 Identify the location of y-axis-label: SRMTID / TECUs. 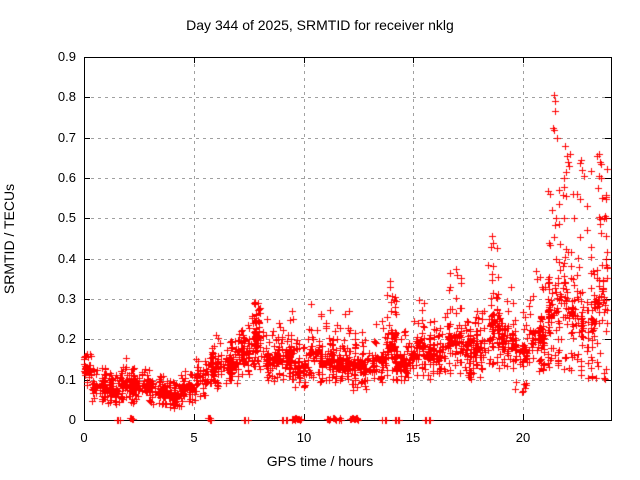
(9, 239).